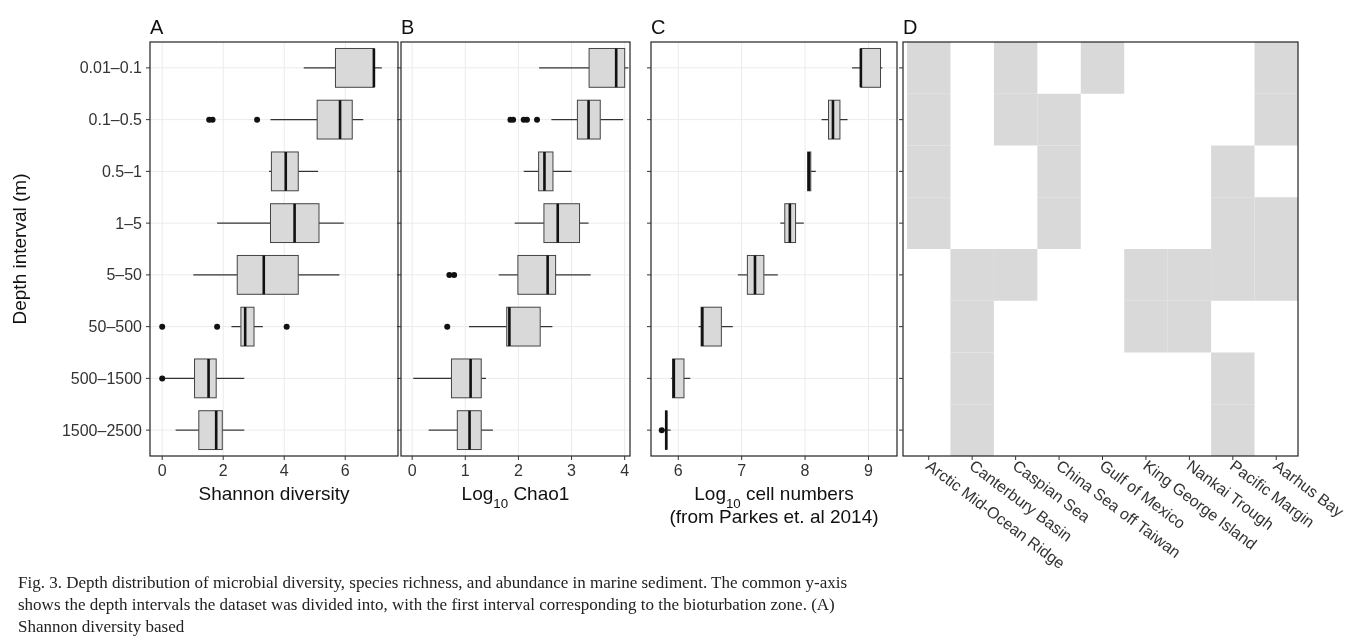 The height and width of the screenshot is (641, 1359). Describe the element at coordinates (115, 327) in the screenshot. I see `y-tick-label: 50–500` at that location.